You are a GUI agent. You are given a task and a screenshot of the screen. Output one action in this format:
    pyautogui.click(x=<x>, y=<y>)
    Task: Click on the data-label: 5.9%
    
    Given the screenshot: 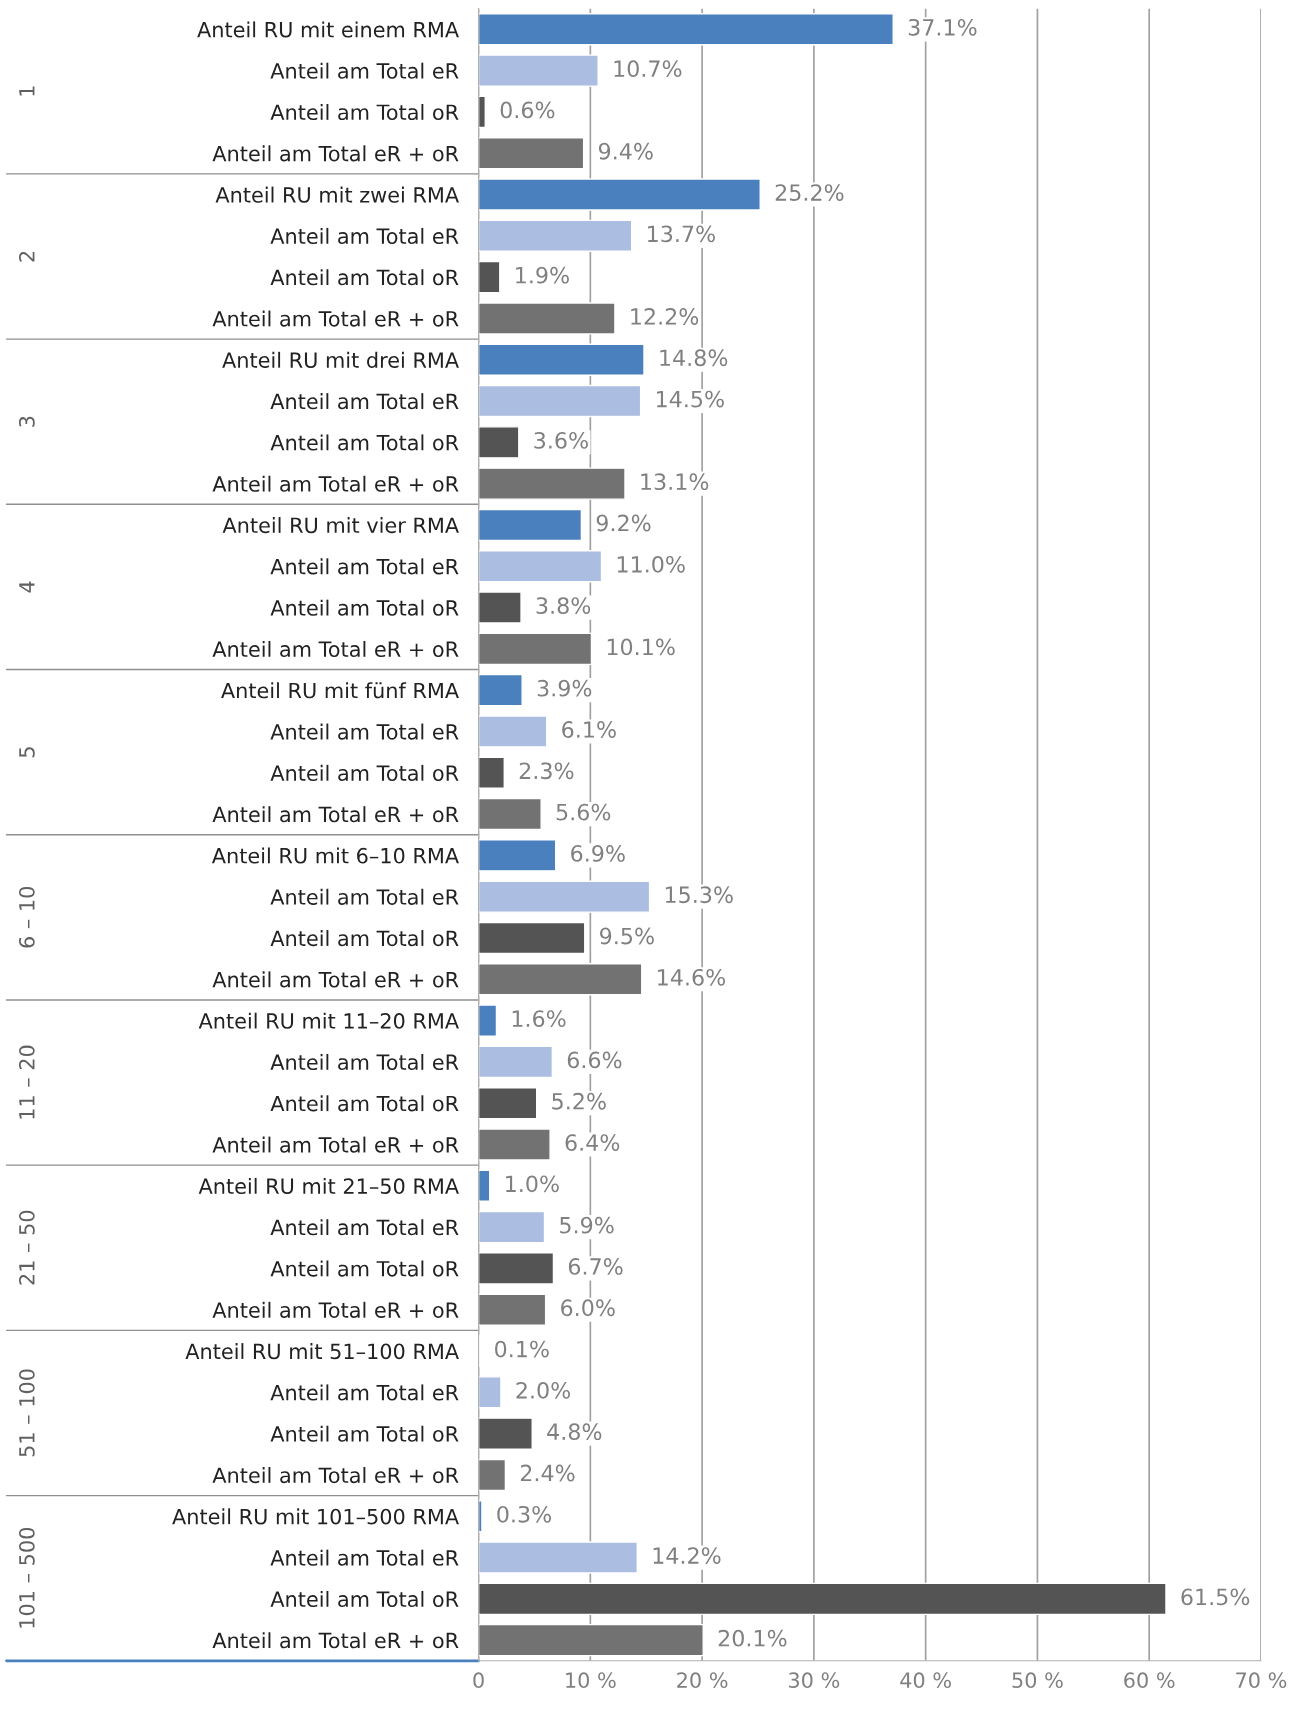 What is the action you would take?
    pyautogui.click(x=587, y=1225)
    